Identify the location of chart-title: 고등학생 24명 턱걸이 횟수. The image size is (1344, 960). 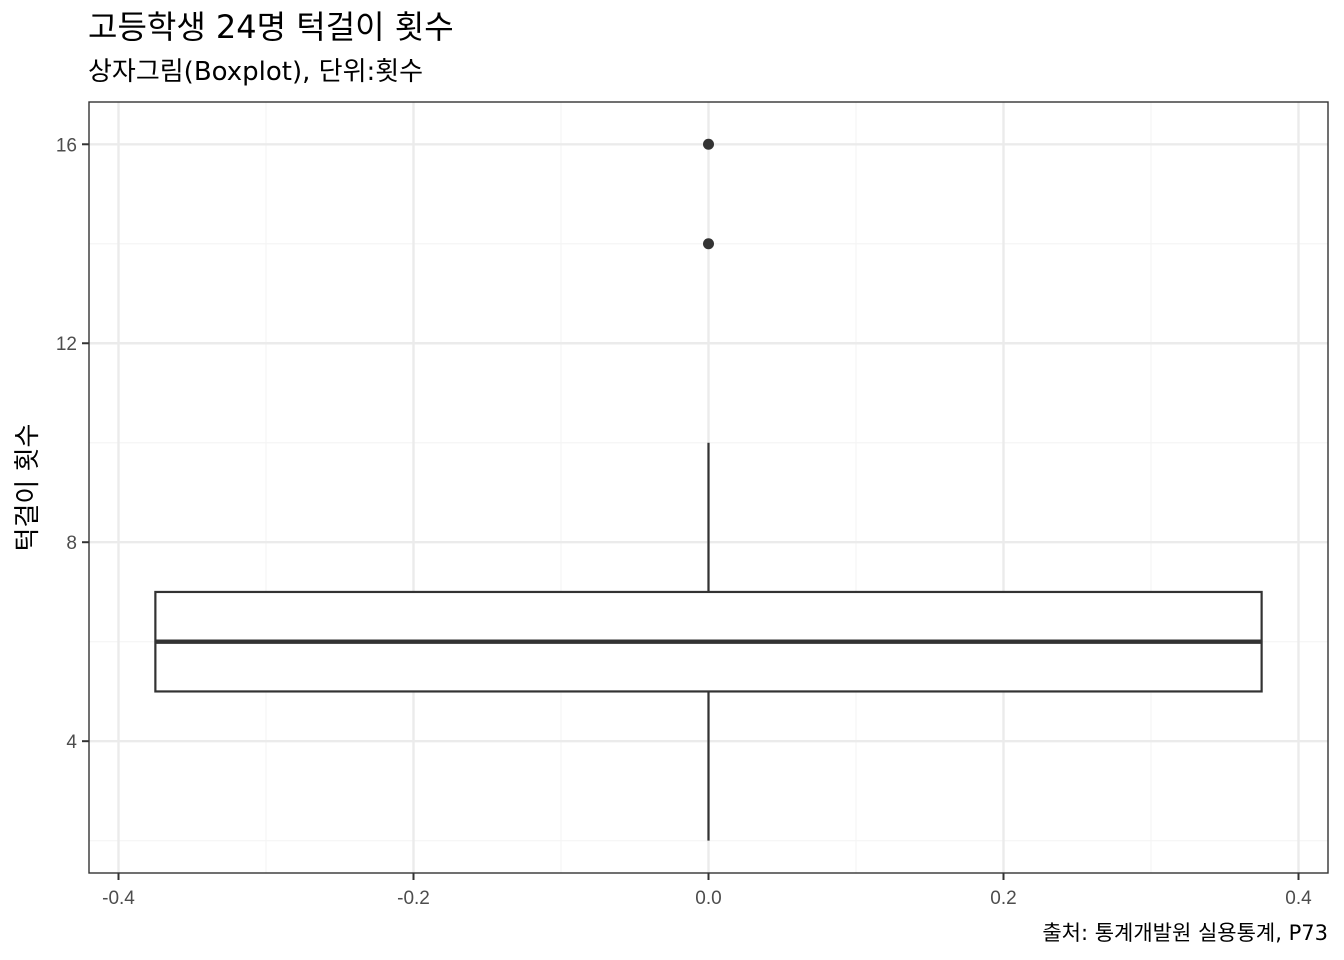
(271, 27).